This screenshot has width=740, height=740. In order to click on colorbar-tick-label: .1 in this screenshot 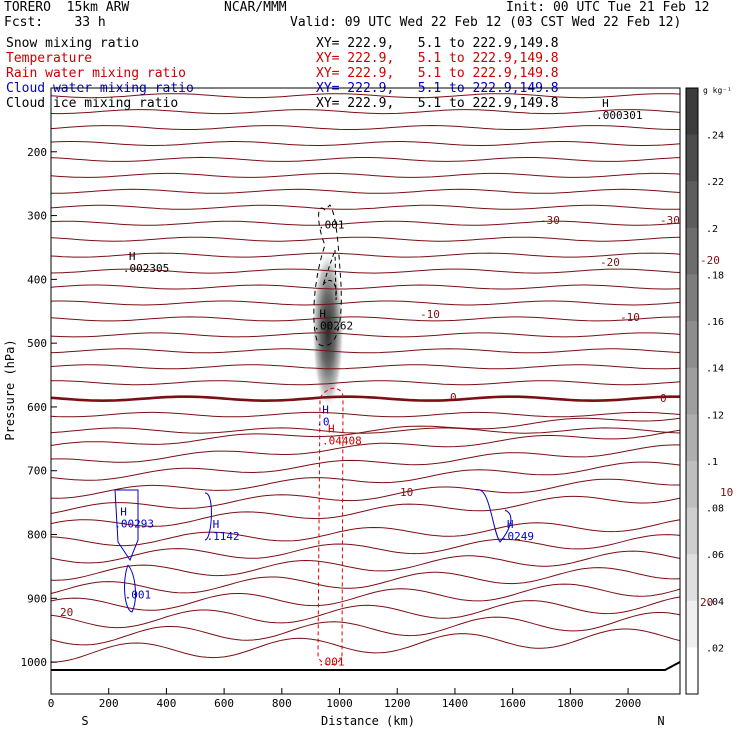, I will do `click(712, 462)`.